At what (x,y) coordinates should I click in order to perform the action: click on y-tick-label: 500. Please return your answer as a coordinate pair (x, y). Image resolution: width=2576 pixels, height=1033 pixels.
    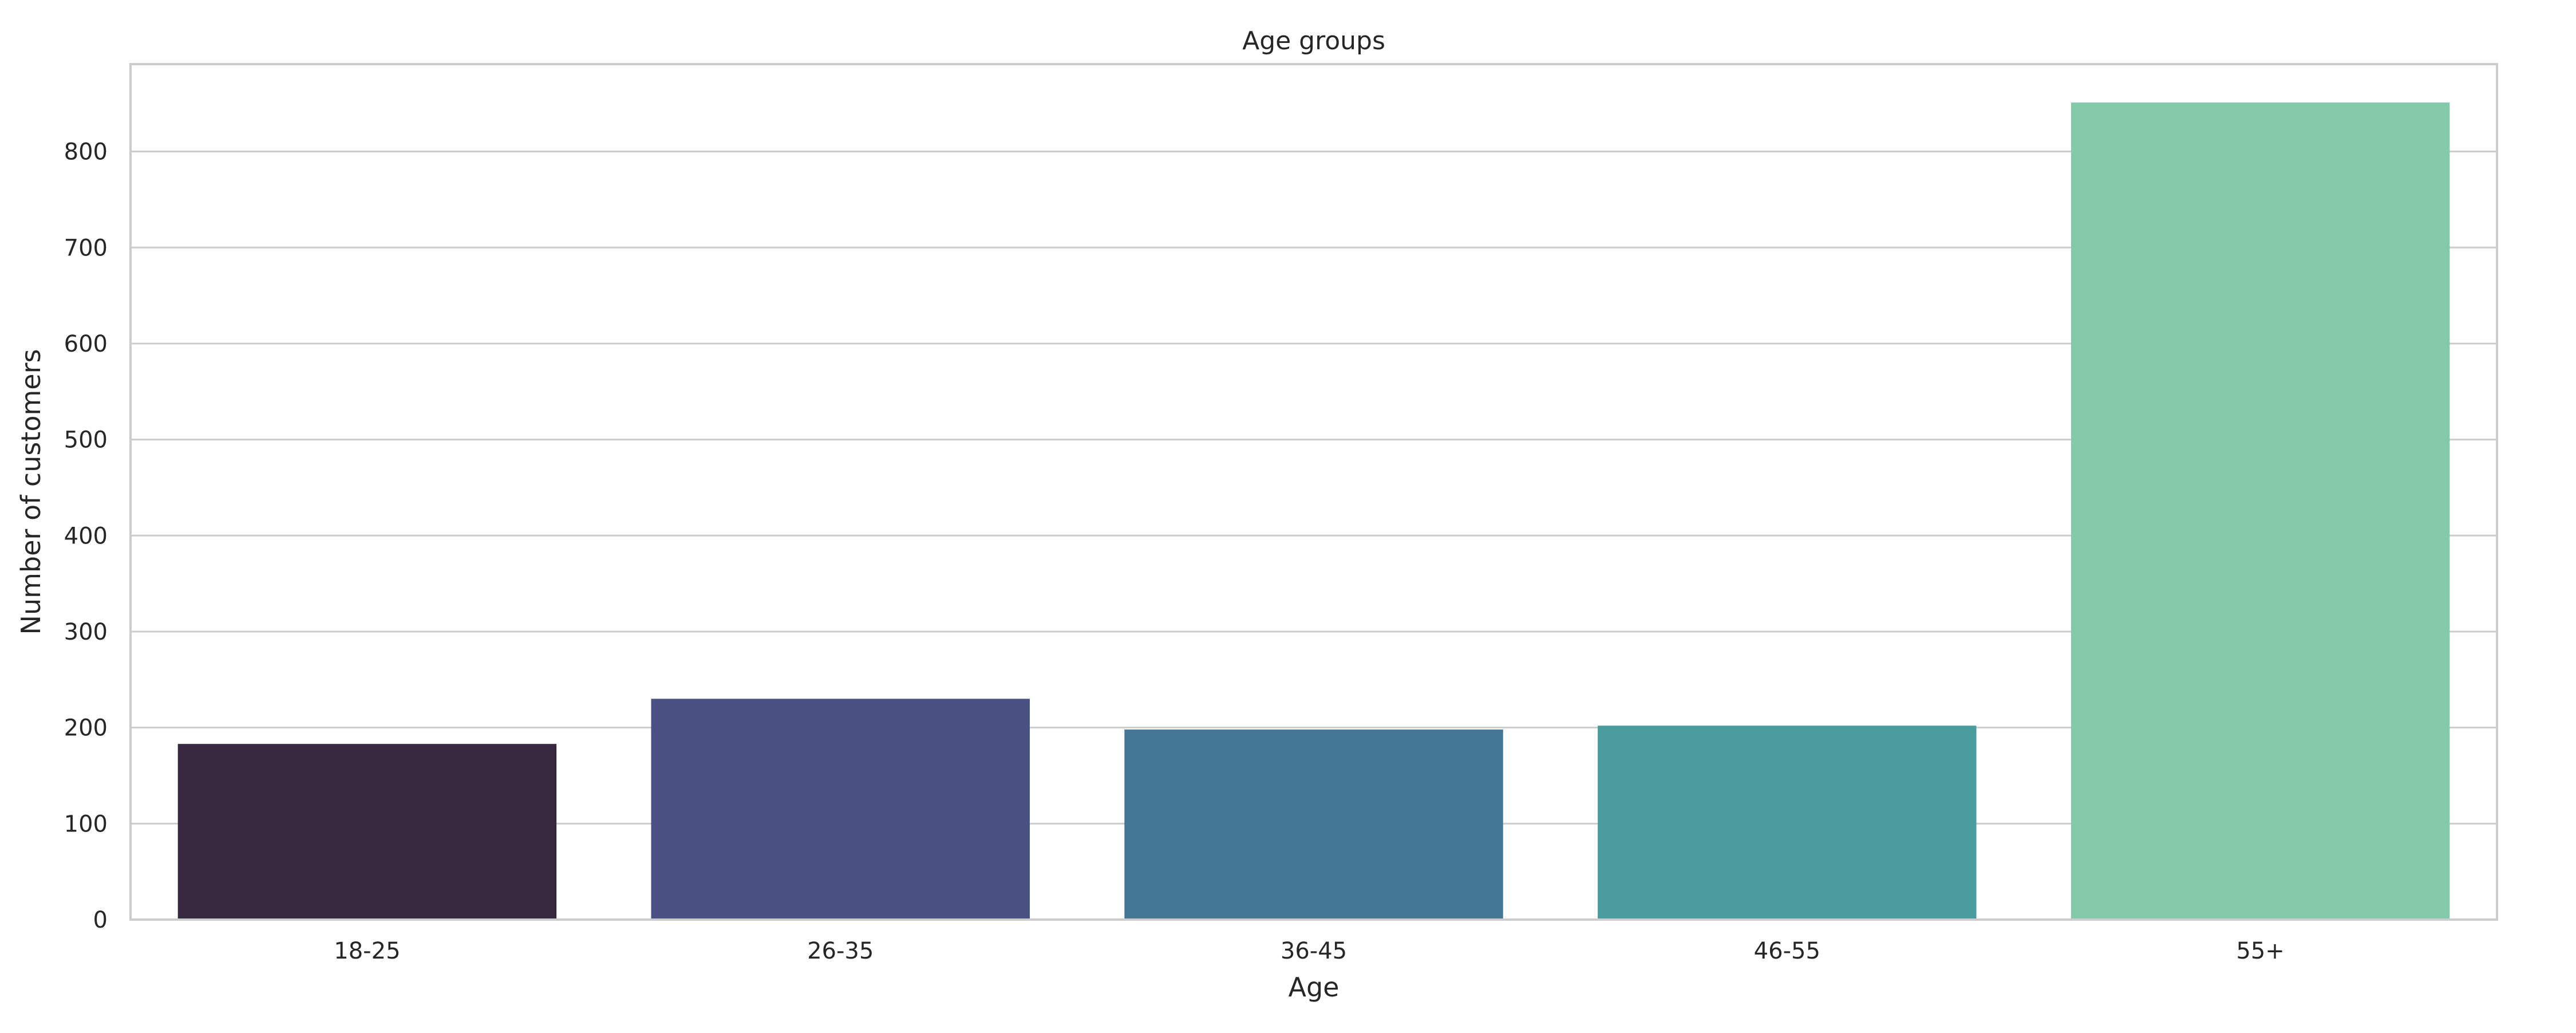
    Looking at the image, I should click on (86, 440).